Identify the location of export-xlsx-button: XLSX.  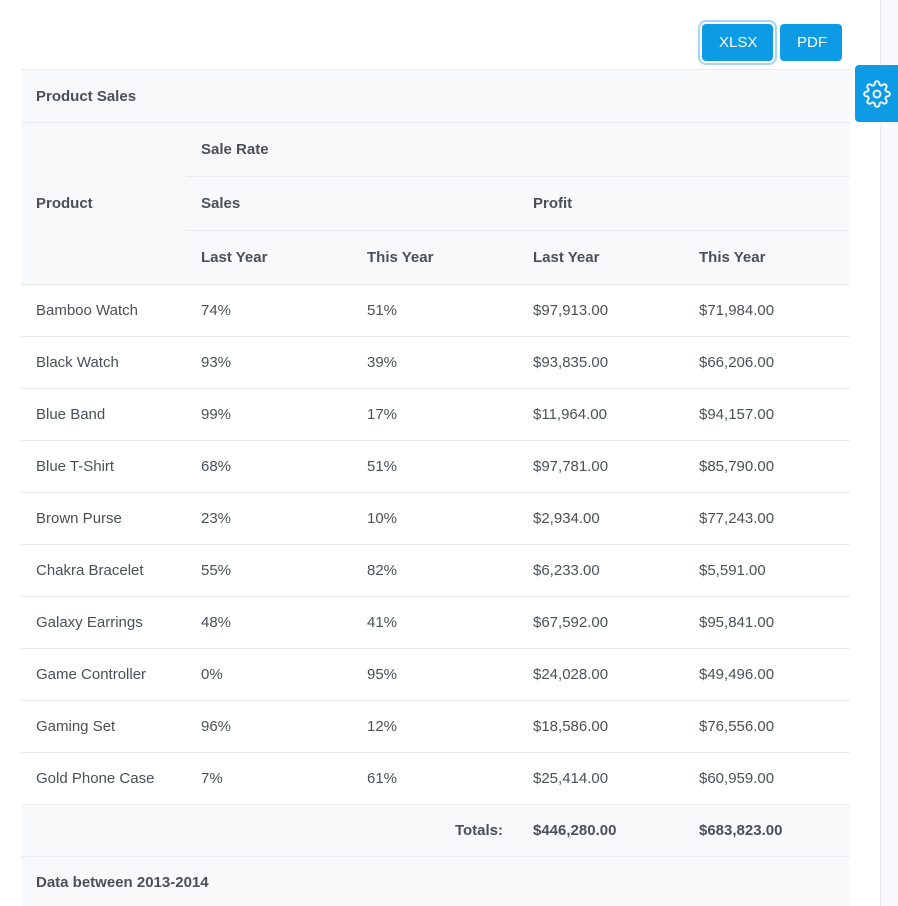
(737, 42).